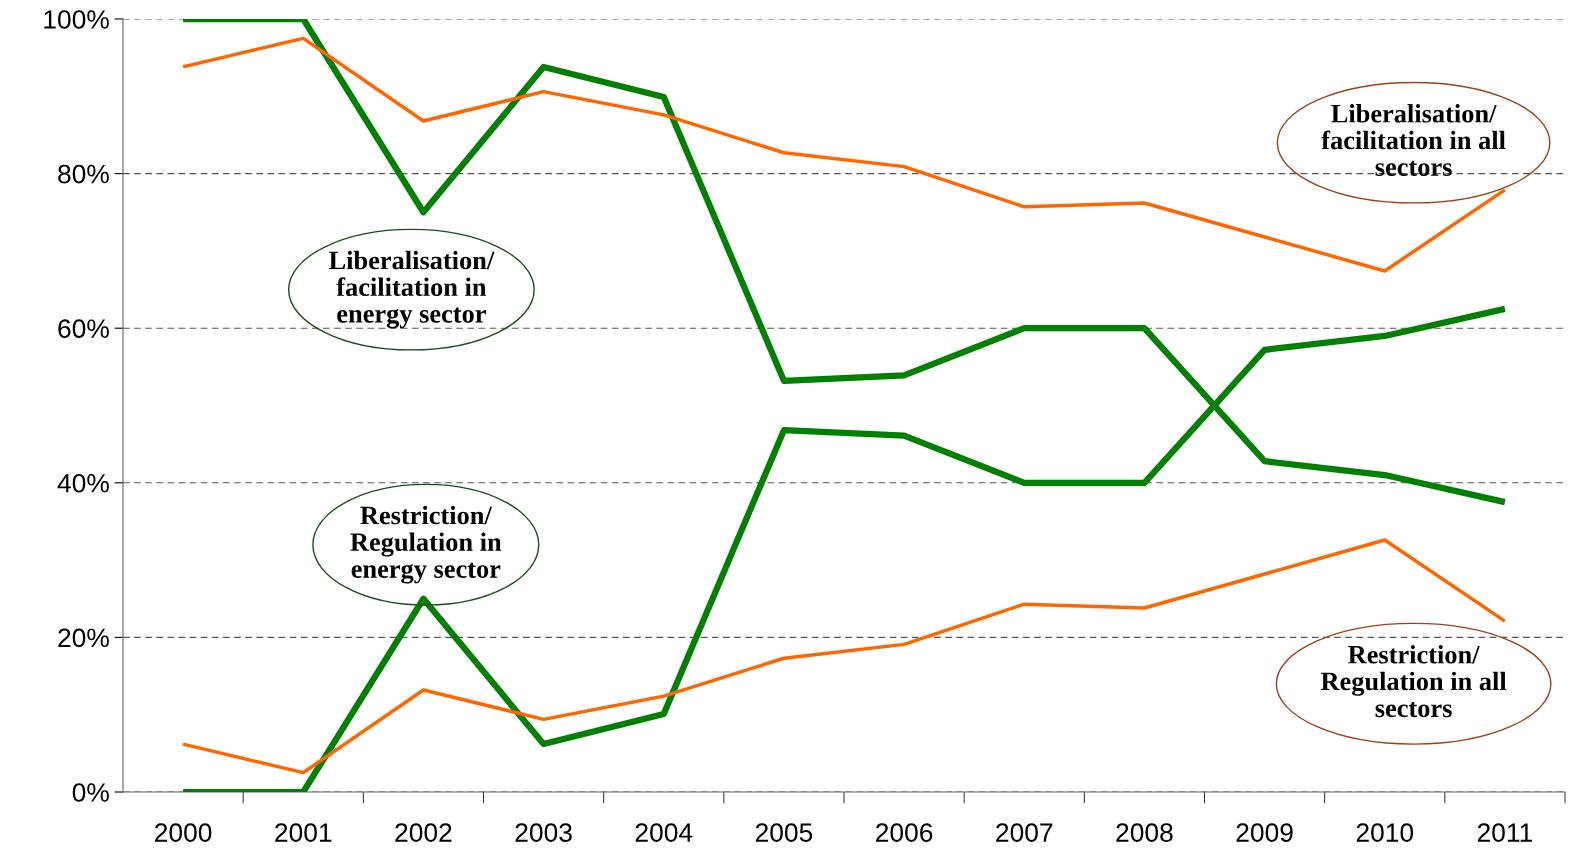 This screenshot has width=1569, height=851. Describe the element at coordinates (1144, 832) in the screenshot. I see `x-tick-label: 2008` at that location.